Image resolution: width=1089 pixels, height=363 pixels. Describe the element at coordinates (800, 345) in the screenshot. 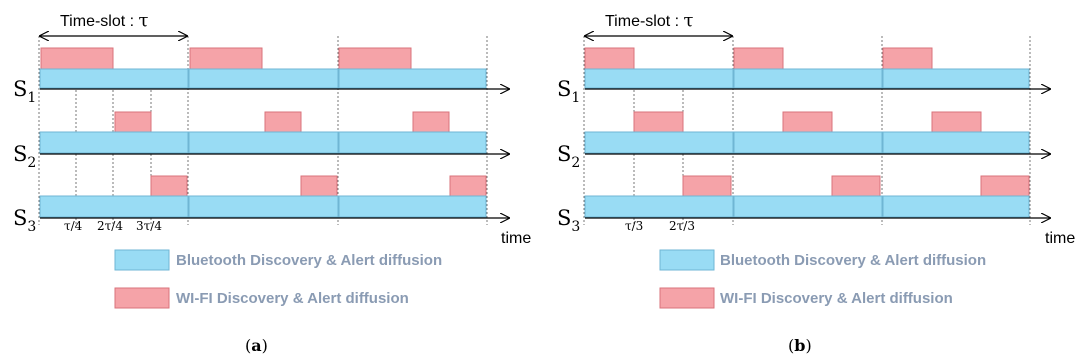

I see `panel-caption-b: (b)` at that location.